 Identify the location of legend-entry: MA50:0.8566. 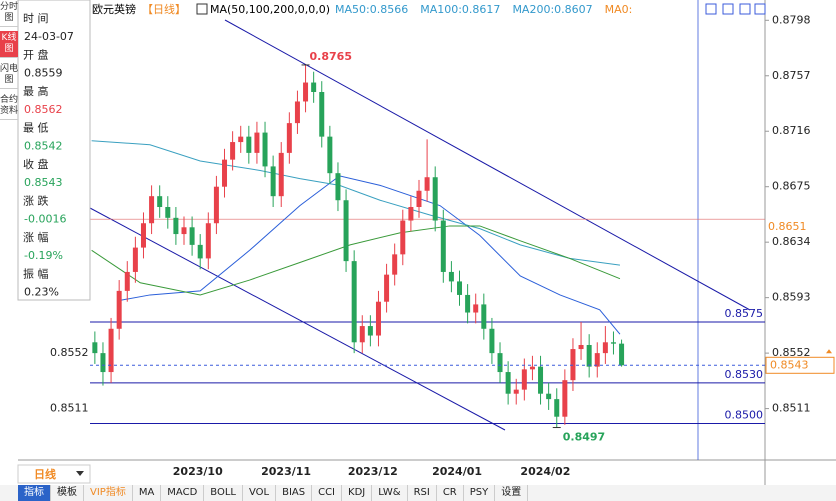
(371, 9).